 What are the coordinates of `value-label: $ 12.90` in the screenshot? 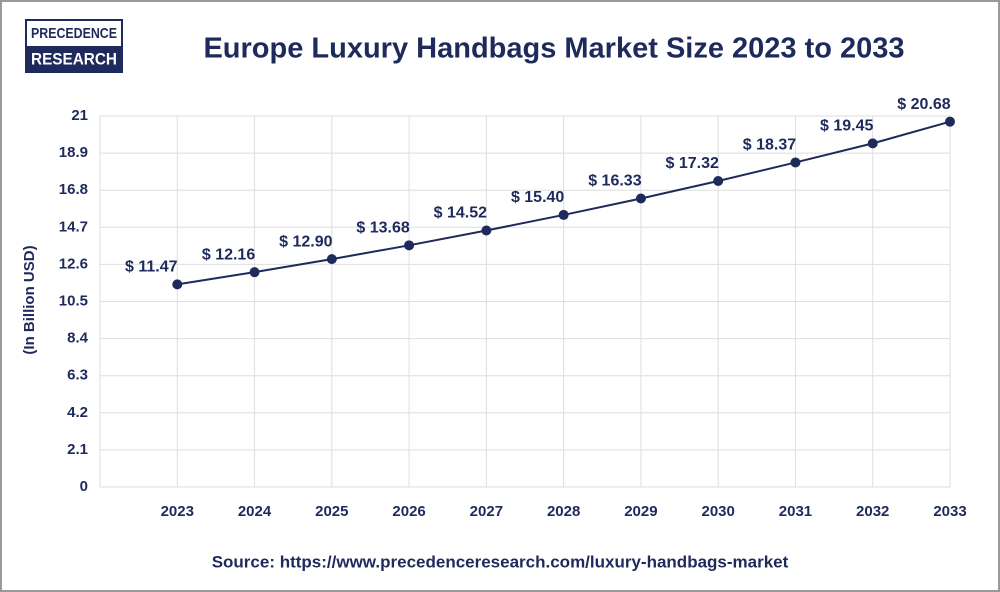 It's located at (305, 241).